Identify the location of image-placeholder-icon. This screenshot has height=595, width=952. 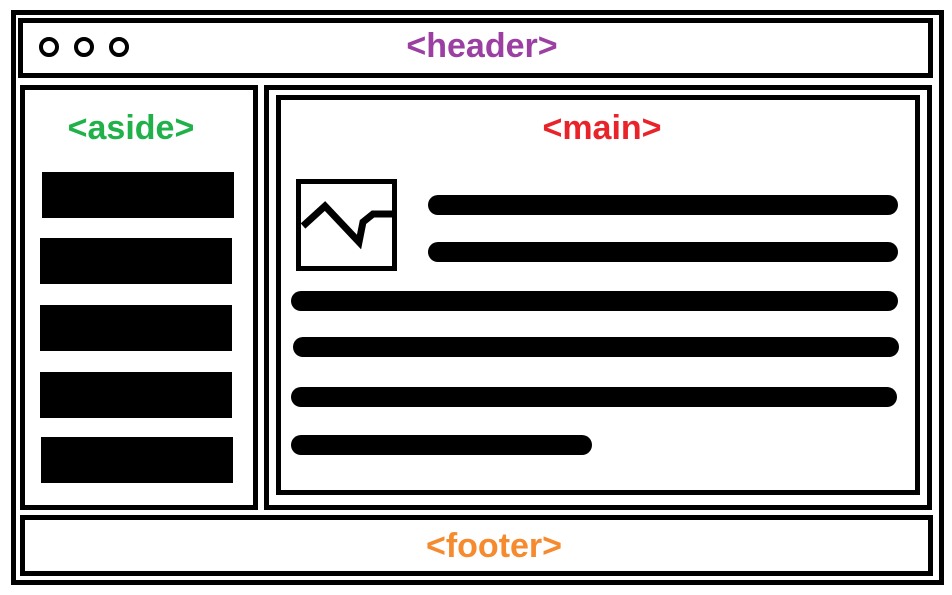
(346, 225).